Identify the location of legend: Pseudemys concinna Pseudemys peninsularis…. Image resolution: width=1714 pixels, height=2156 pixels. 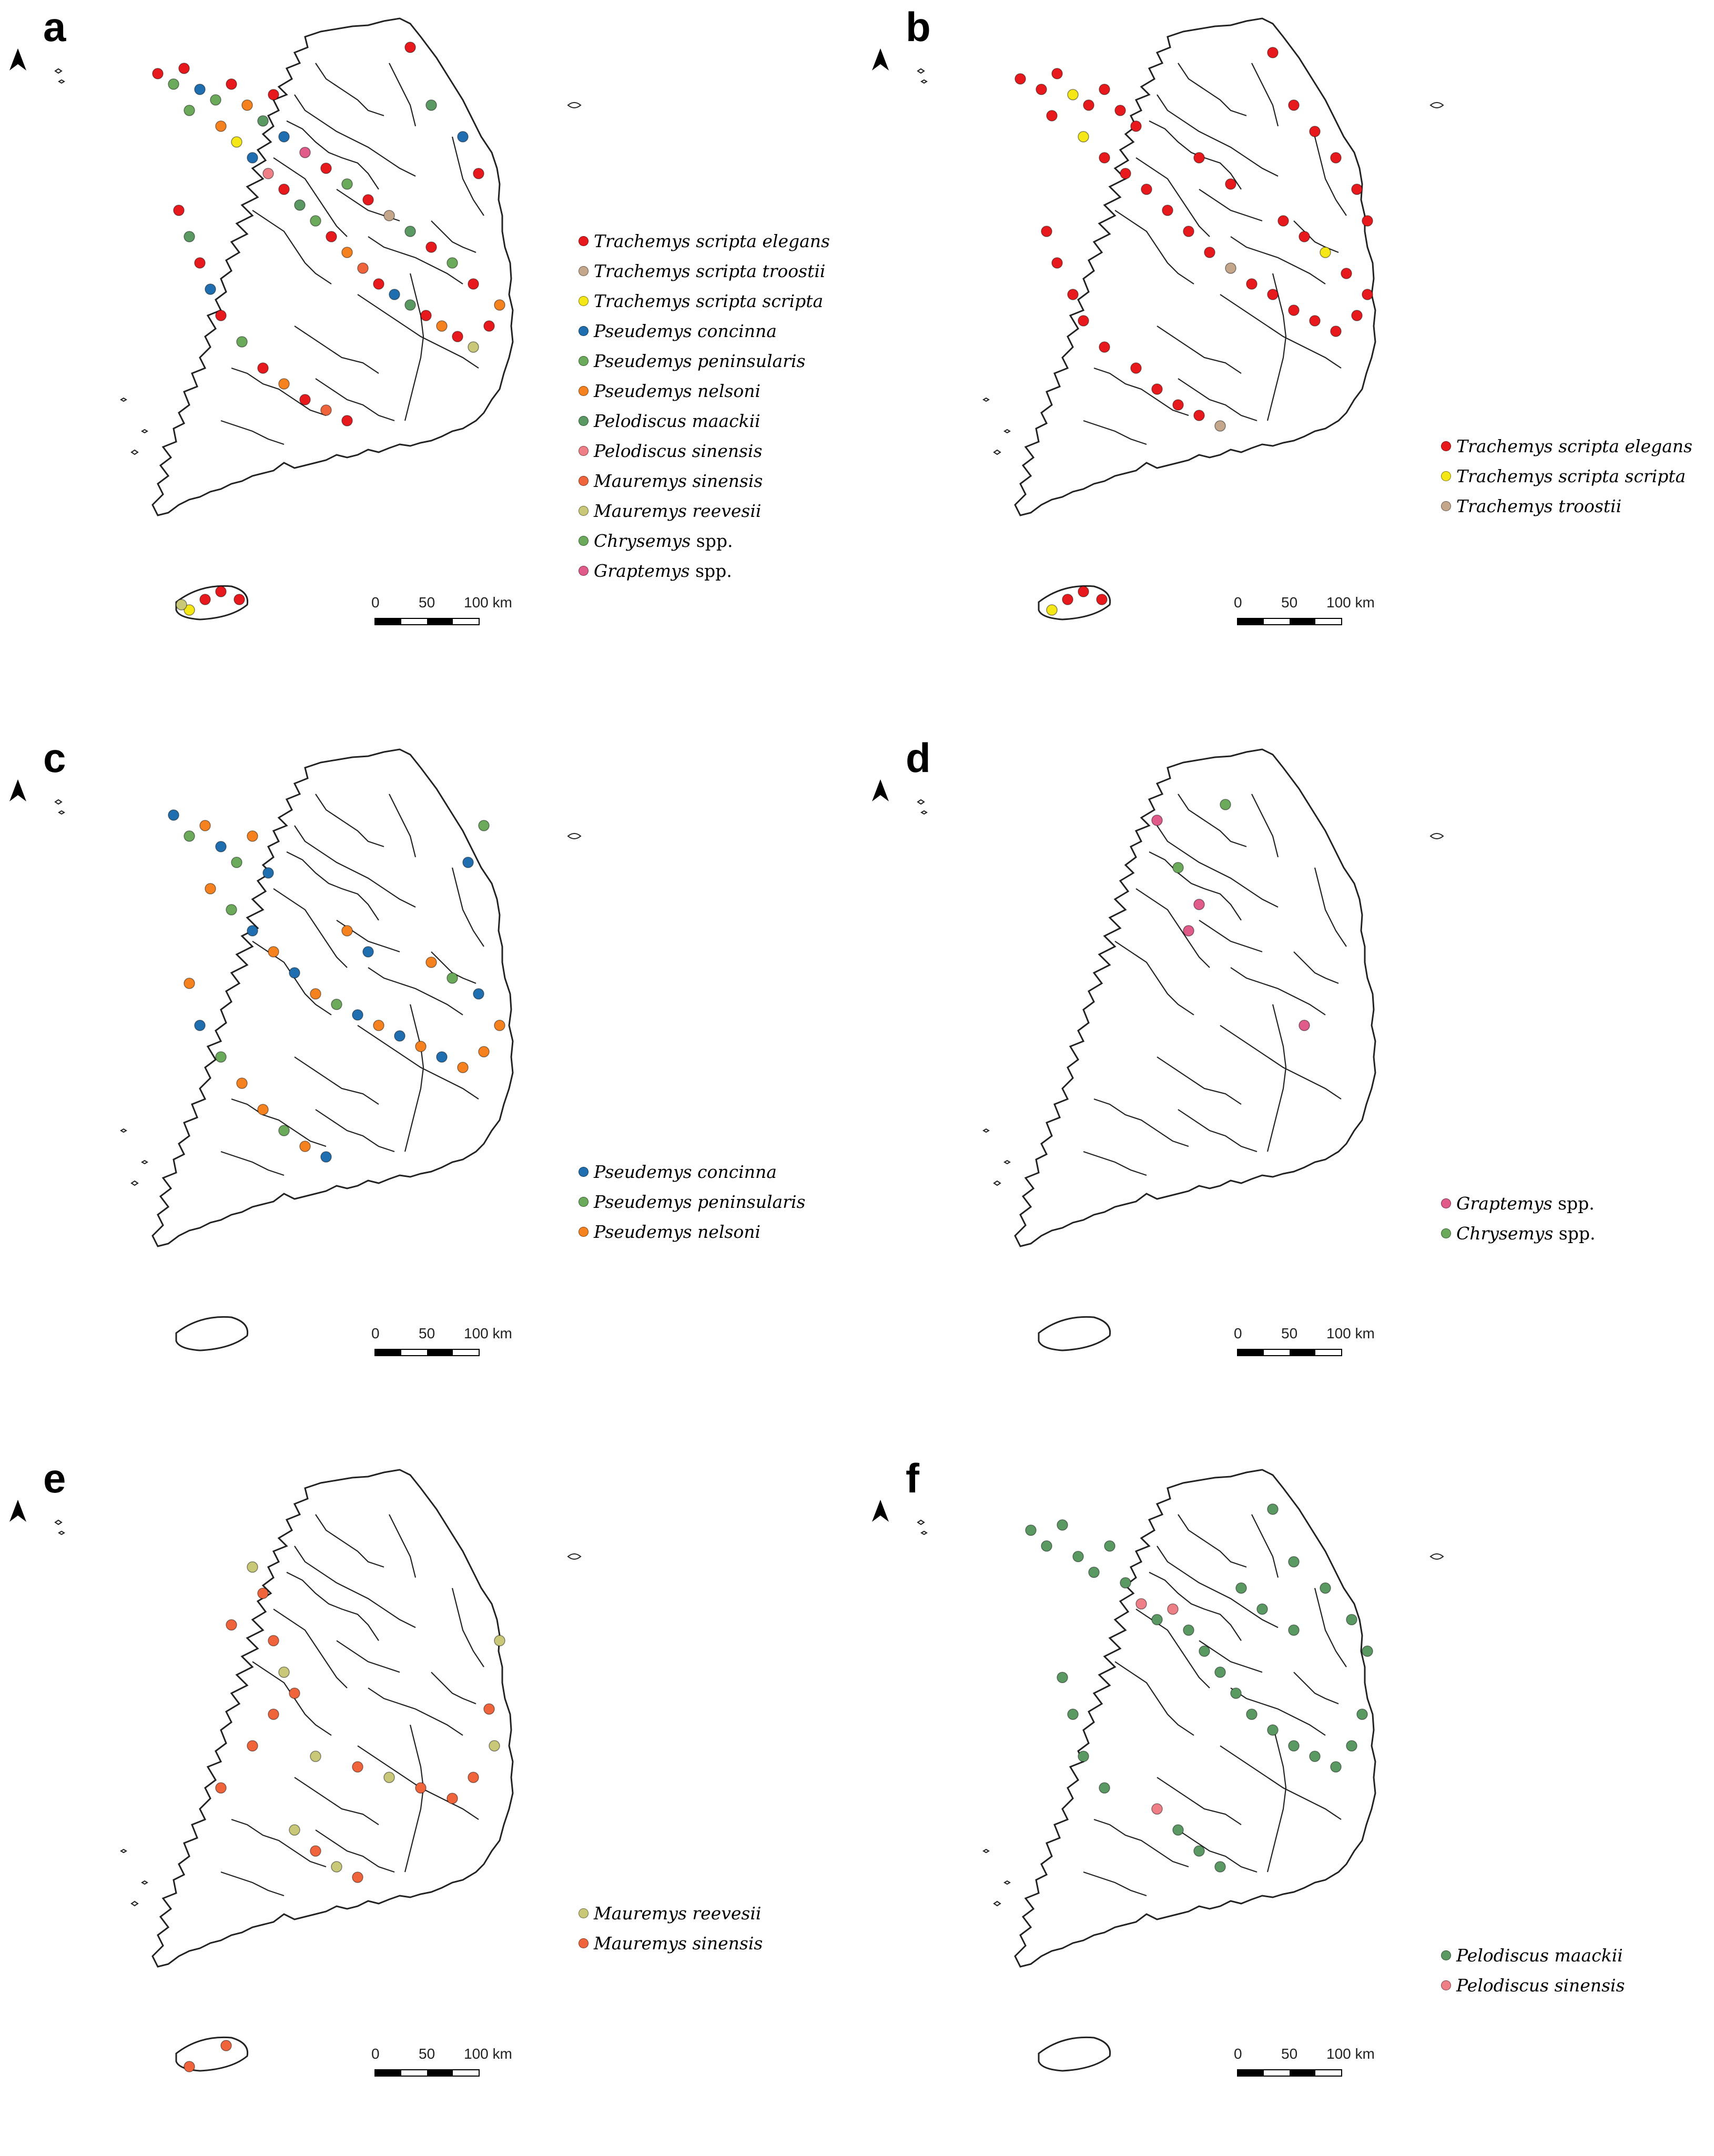
(692, 1202).